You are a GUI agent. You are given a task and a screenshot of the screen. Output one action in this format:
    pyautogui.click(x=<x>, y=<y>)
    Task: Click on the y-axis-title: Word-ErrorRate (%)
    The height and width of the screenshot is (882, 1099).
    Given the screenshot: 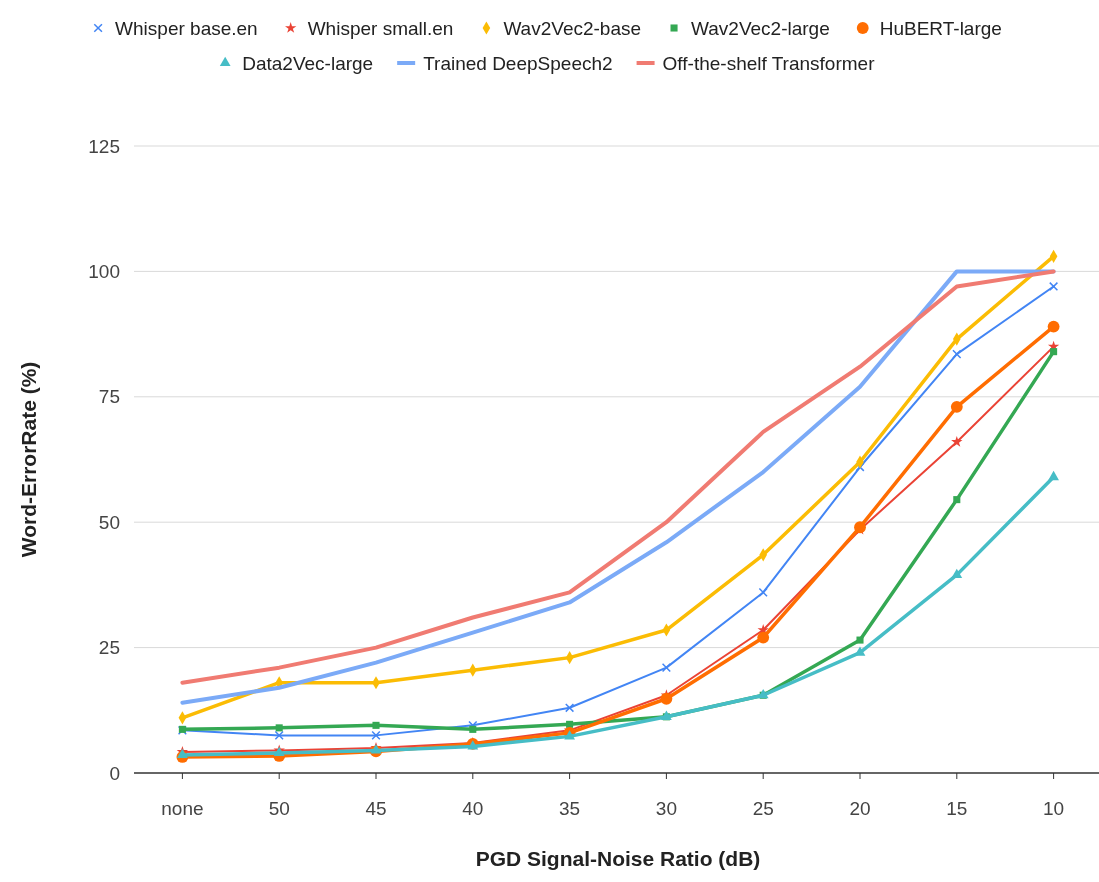 What is the action you would take?
    pyautogui.click(x=28, y=459)
    